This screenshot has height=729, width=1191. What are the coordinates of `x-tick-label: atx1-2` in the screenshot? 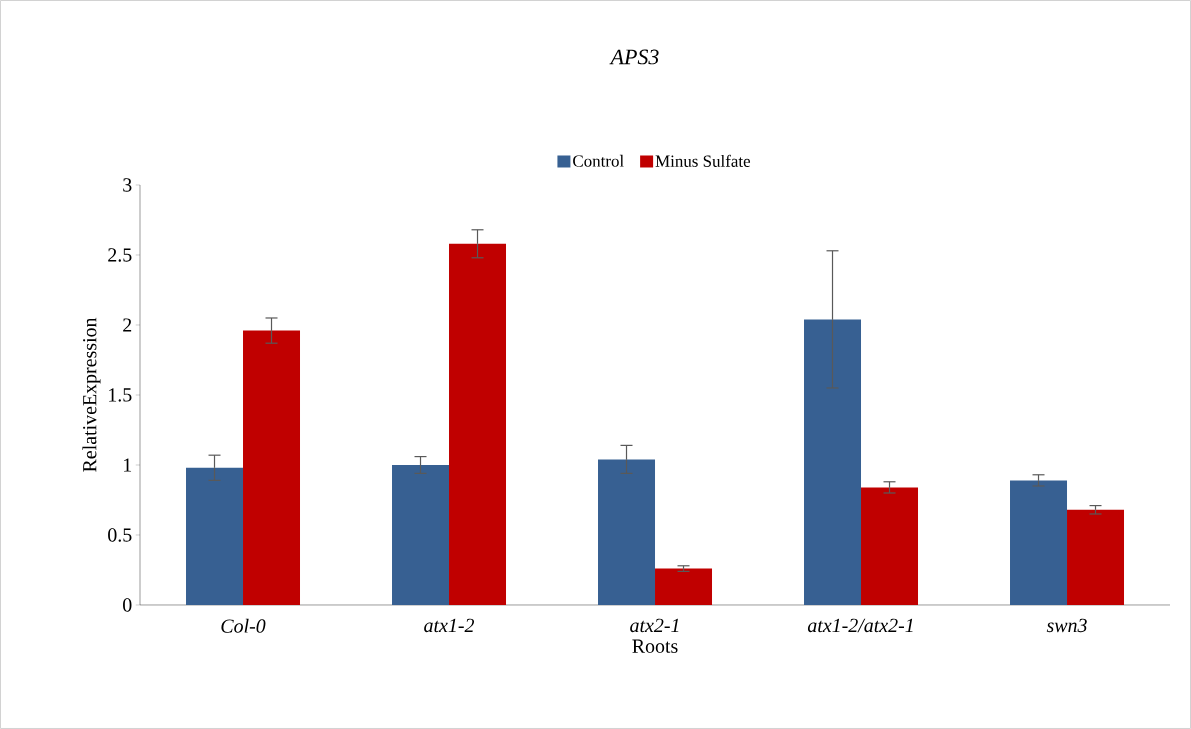 It's located at (449, 625).